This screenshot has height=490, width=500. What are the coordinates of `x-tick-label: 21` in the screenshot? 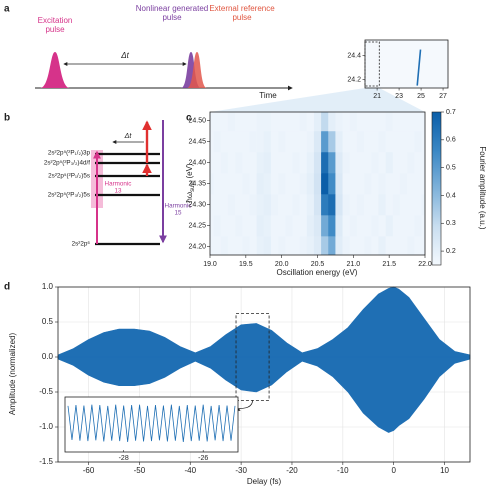 It's located at (377, 96).